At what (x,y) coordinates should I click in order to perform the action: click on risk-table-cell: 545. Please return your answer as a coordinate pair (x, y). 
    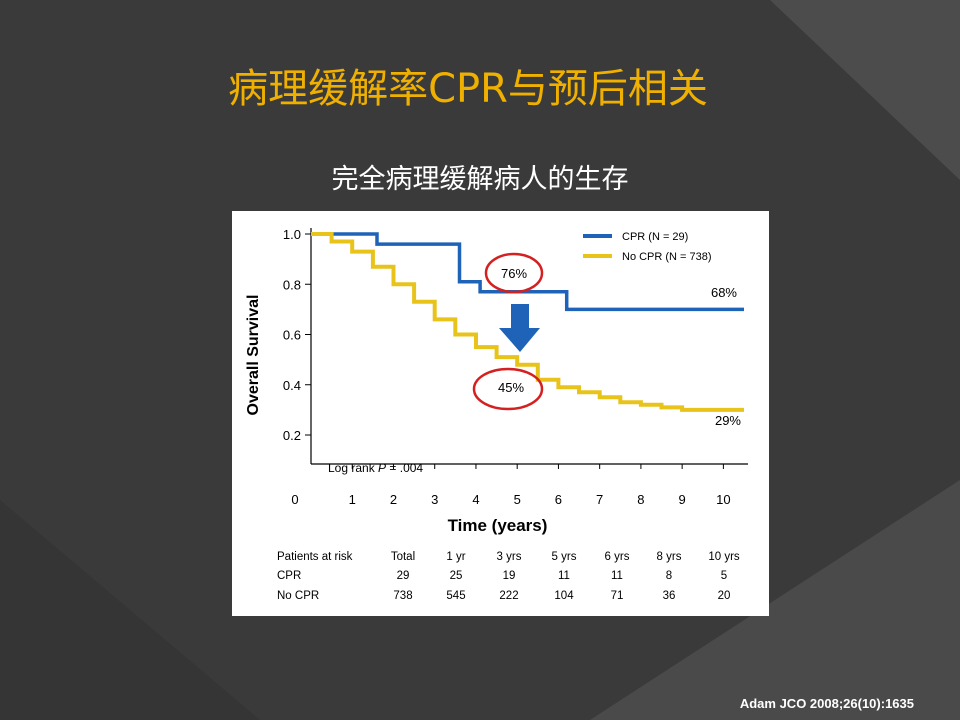
    Looking at the image, I should click on (455, 596).